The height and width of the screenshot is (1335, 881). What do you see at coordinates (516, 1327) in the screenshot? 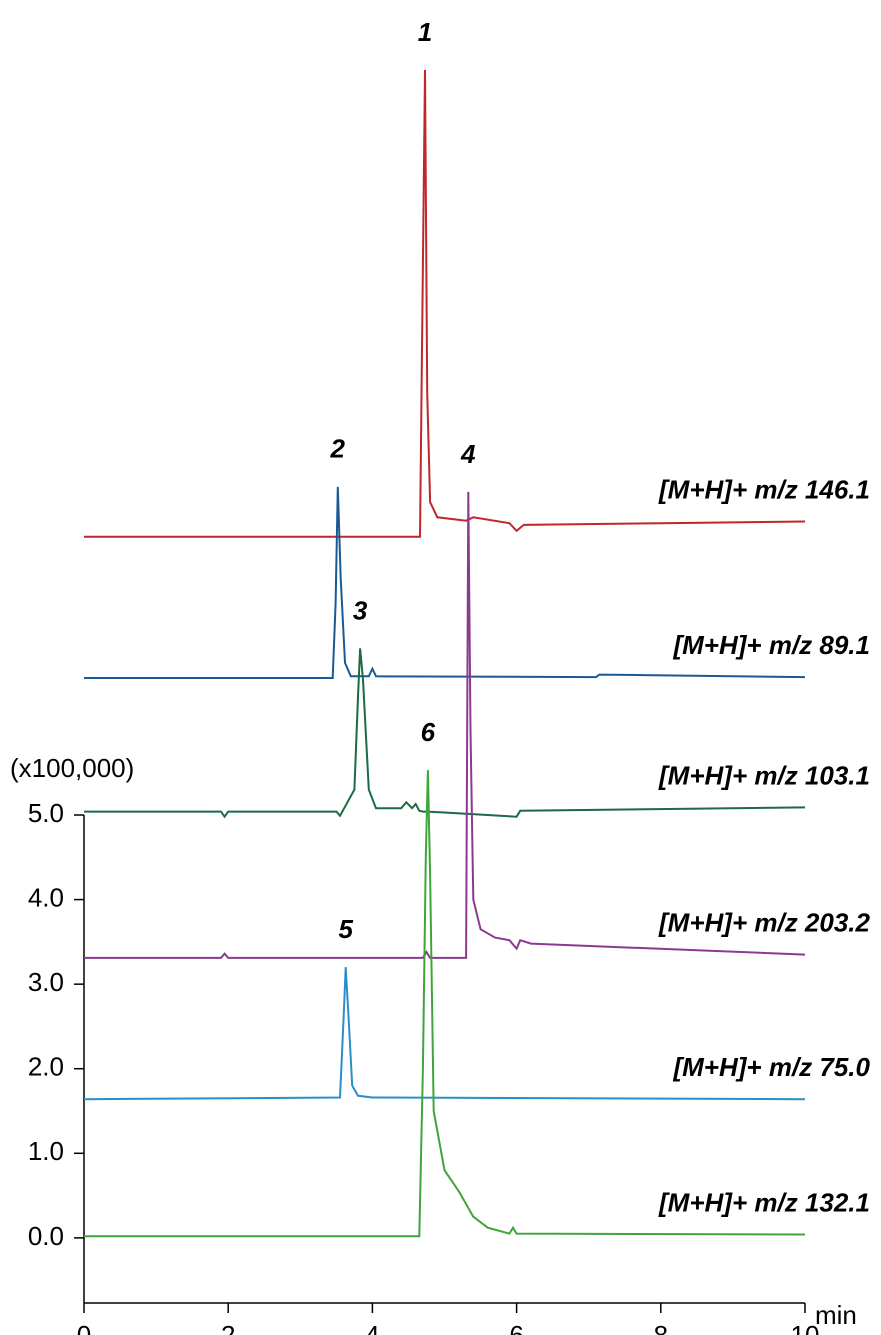
I see `x-tick-label: 6` at bounding box center [516, 1327].